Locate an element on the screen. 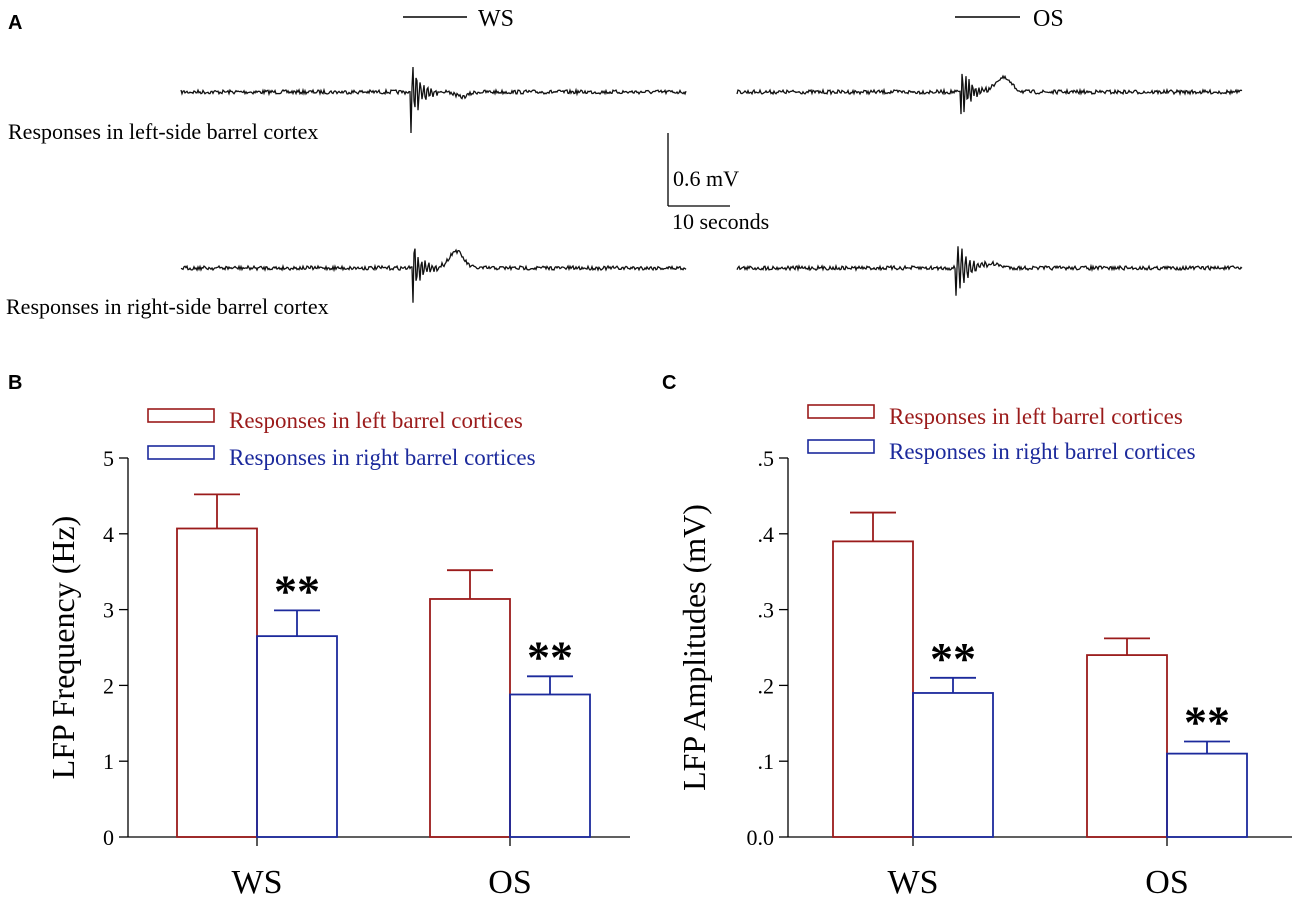  y-axis-label: LFP Amplitudes (mV) is located at coordinates (694, 647).